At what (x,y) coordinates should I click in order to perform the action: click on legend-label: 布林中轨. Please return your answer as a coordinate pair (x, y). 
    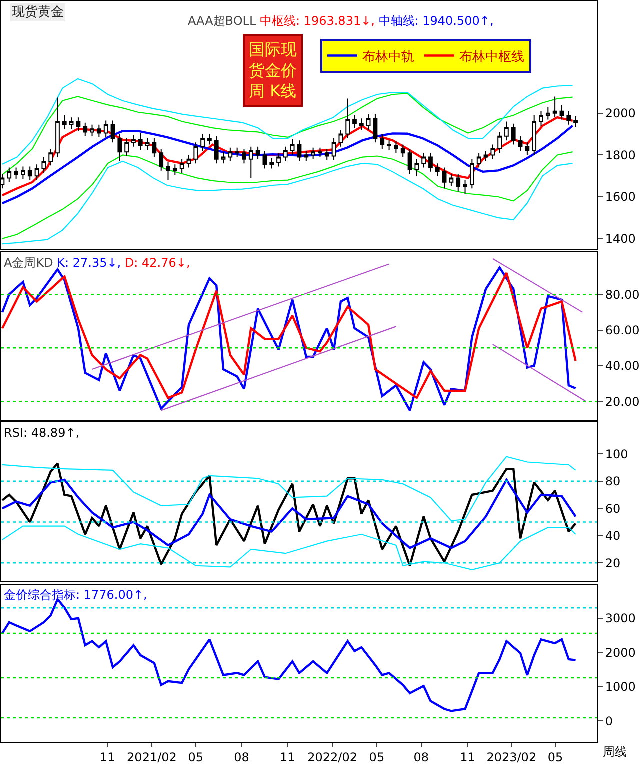
    Looking at the image, I should click on (388, 57).